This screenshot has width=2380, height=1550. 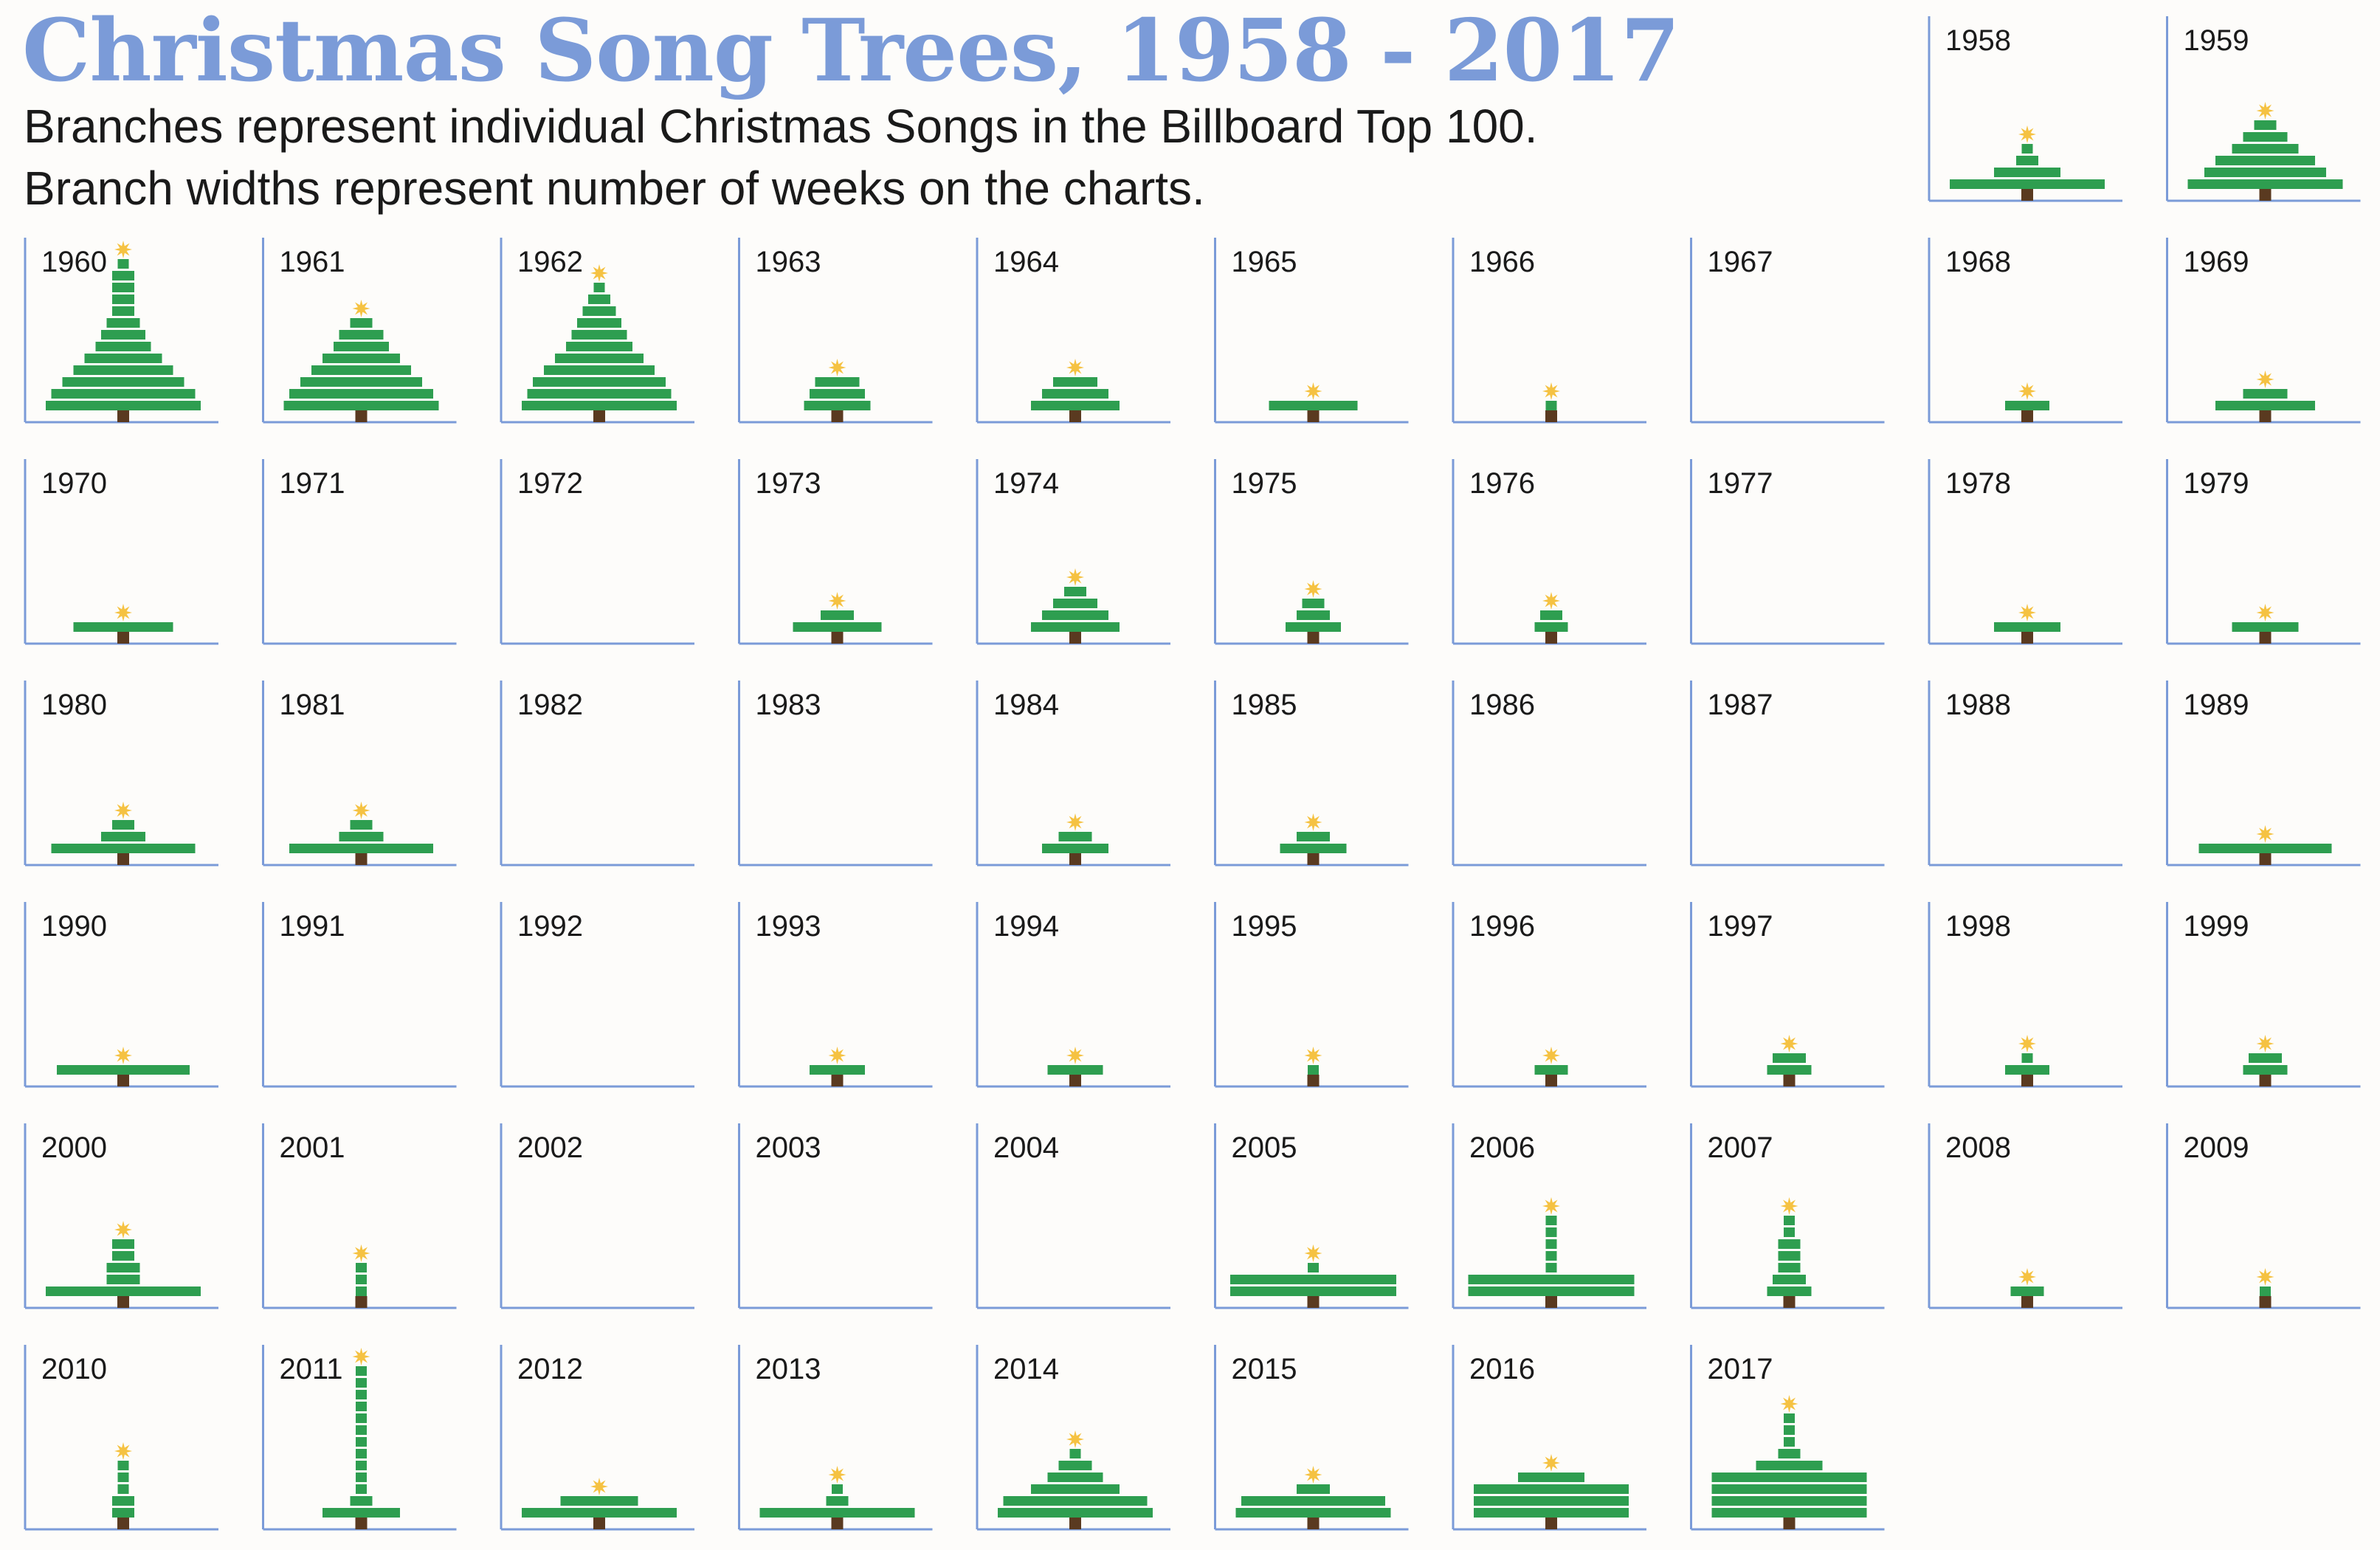 What do you see at coordinates (597, 1216) in the screenshot?
I see `year-panel: 2002` at bounding box center [597, 1216].